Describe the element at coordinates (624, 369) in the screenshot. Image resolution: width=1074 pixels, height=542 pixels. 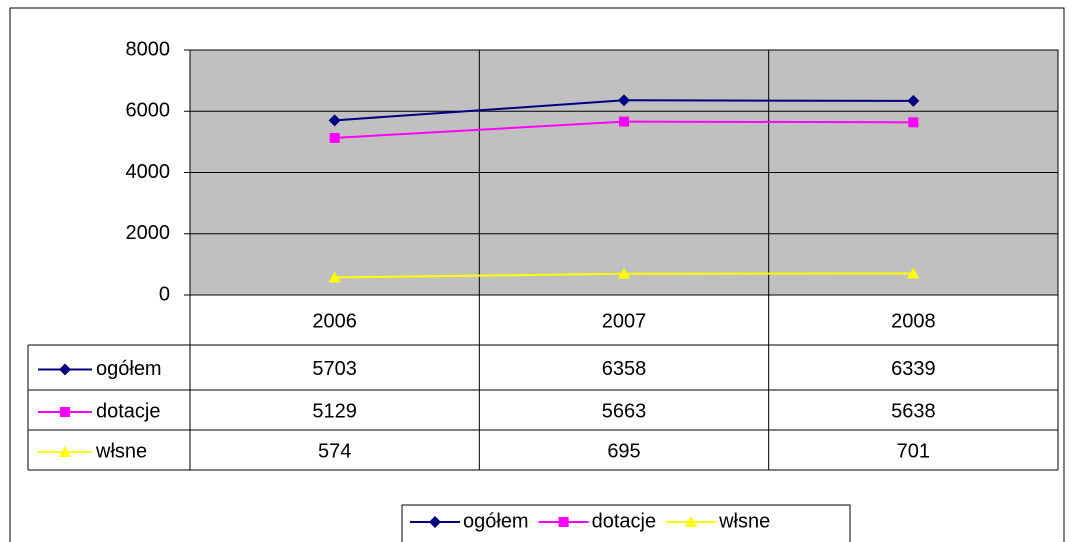
I see `table-value: 6358` at that location.